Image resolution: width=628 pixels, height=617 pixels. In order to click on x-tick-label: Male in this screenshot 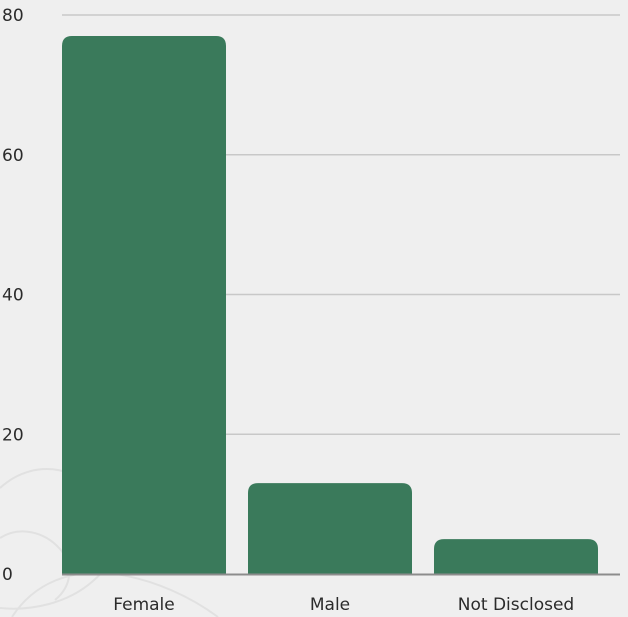, I will do `click(330, 605)`.